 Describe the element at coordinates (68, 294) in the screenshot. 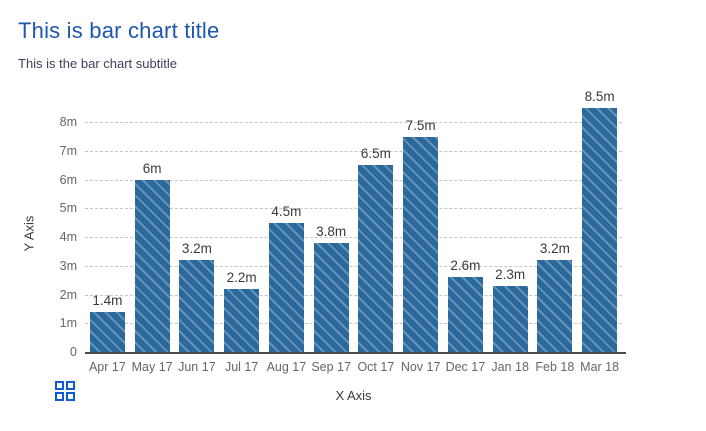

I see `y-tick-label: 2m` at that location.